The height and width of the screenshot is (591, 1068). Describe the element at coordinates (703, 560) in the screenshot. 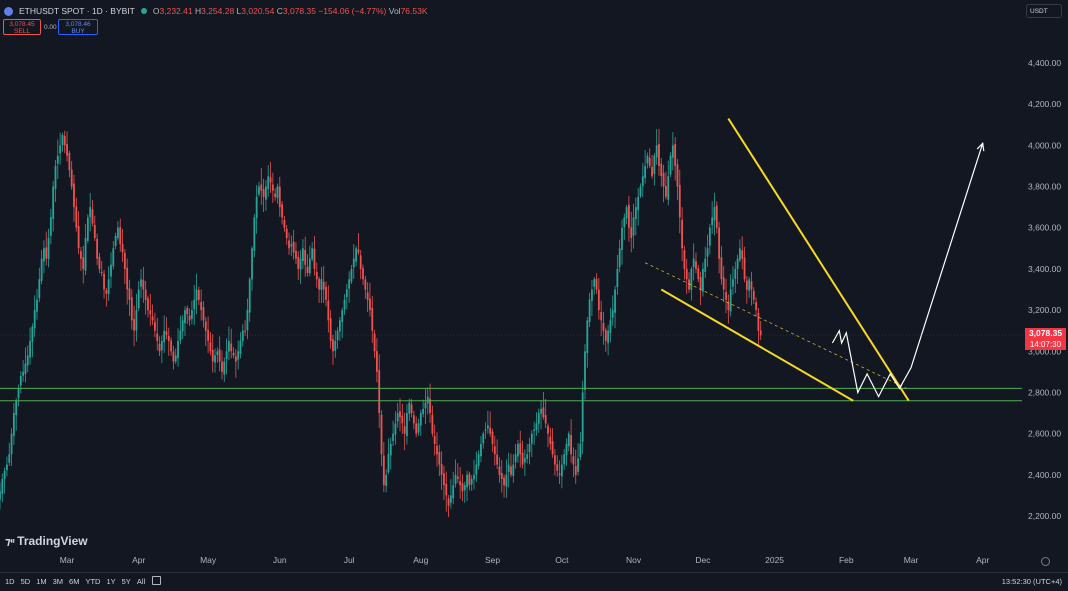

I see `time-tick-label: Dec` at that location.